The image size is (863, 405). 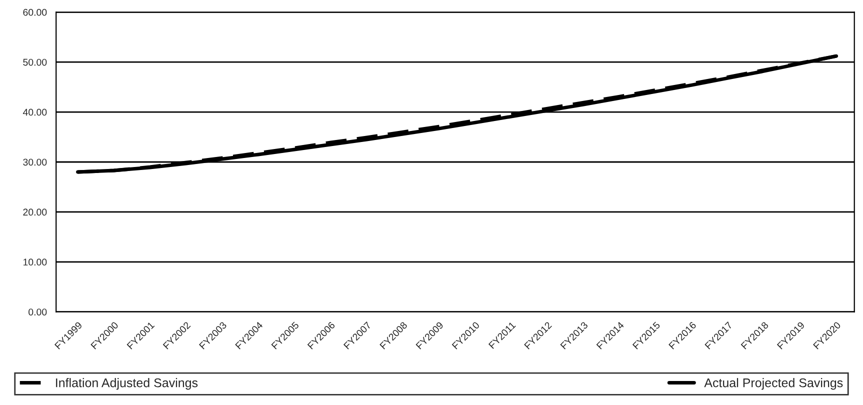 I want to click on y-tick-label: 30.00, so click(x=35, y=162).